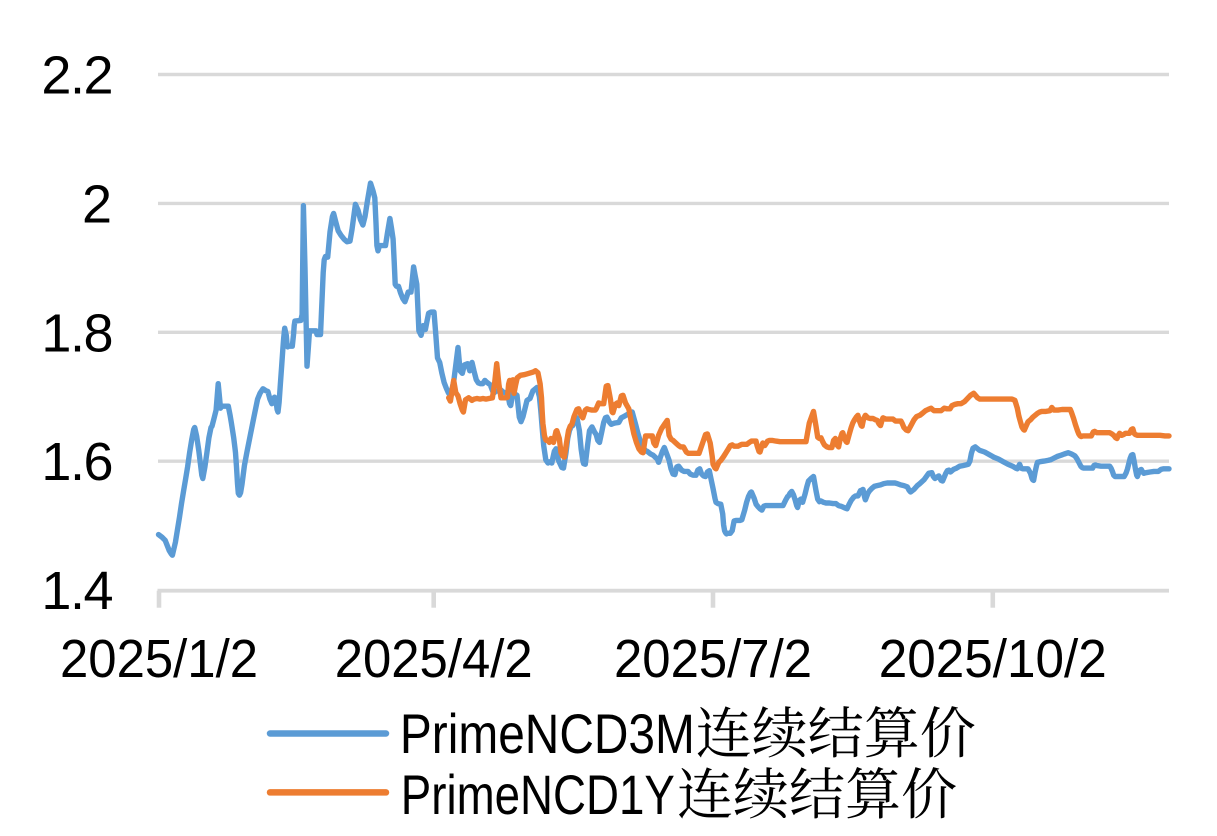  Describe the element at coordinates (538, 794) in the screenshot. I see `svg-text: PrimeNCD1Y` at that location.